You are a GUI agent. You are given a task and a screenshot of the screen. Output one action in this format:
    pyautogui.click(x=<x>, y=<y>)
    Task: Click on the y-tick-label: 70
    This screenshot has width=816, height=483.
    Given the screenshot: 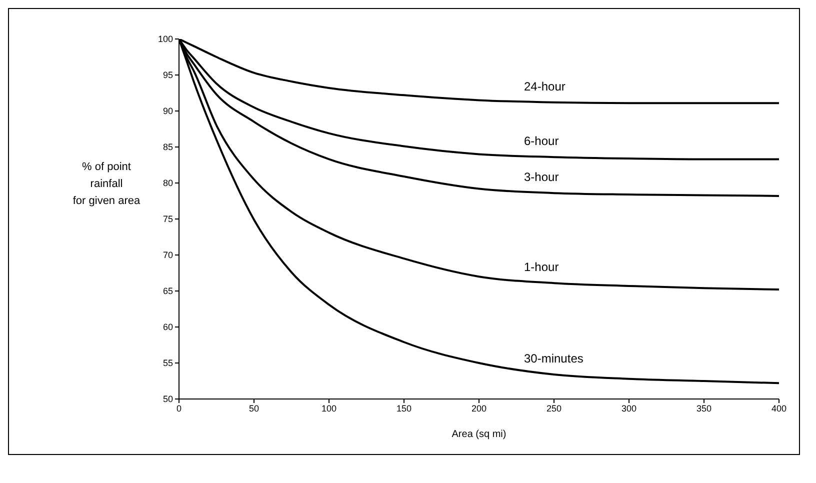 What is the action you would take?
    pyautogui.click(x=167, y=255)
    